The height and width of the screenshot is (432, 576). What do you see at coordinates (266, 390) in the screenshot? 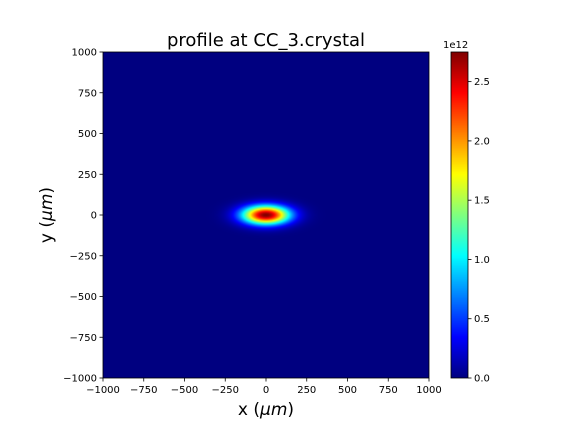
I see `x-tick-label: 0` at bounding box center [266, 390].